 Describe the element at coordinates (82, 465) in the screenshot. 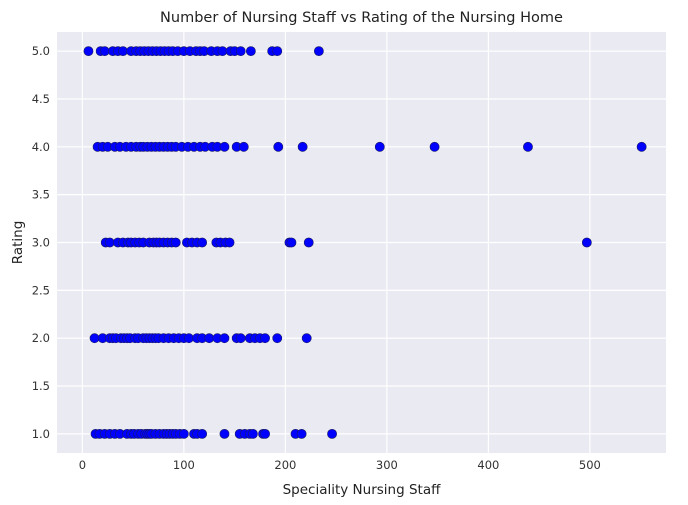

I see `x-tick-label: 0` at that location.